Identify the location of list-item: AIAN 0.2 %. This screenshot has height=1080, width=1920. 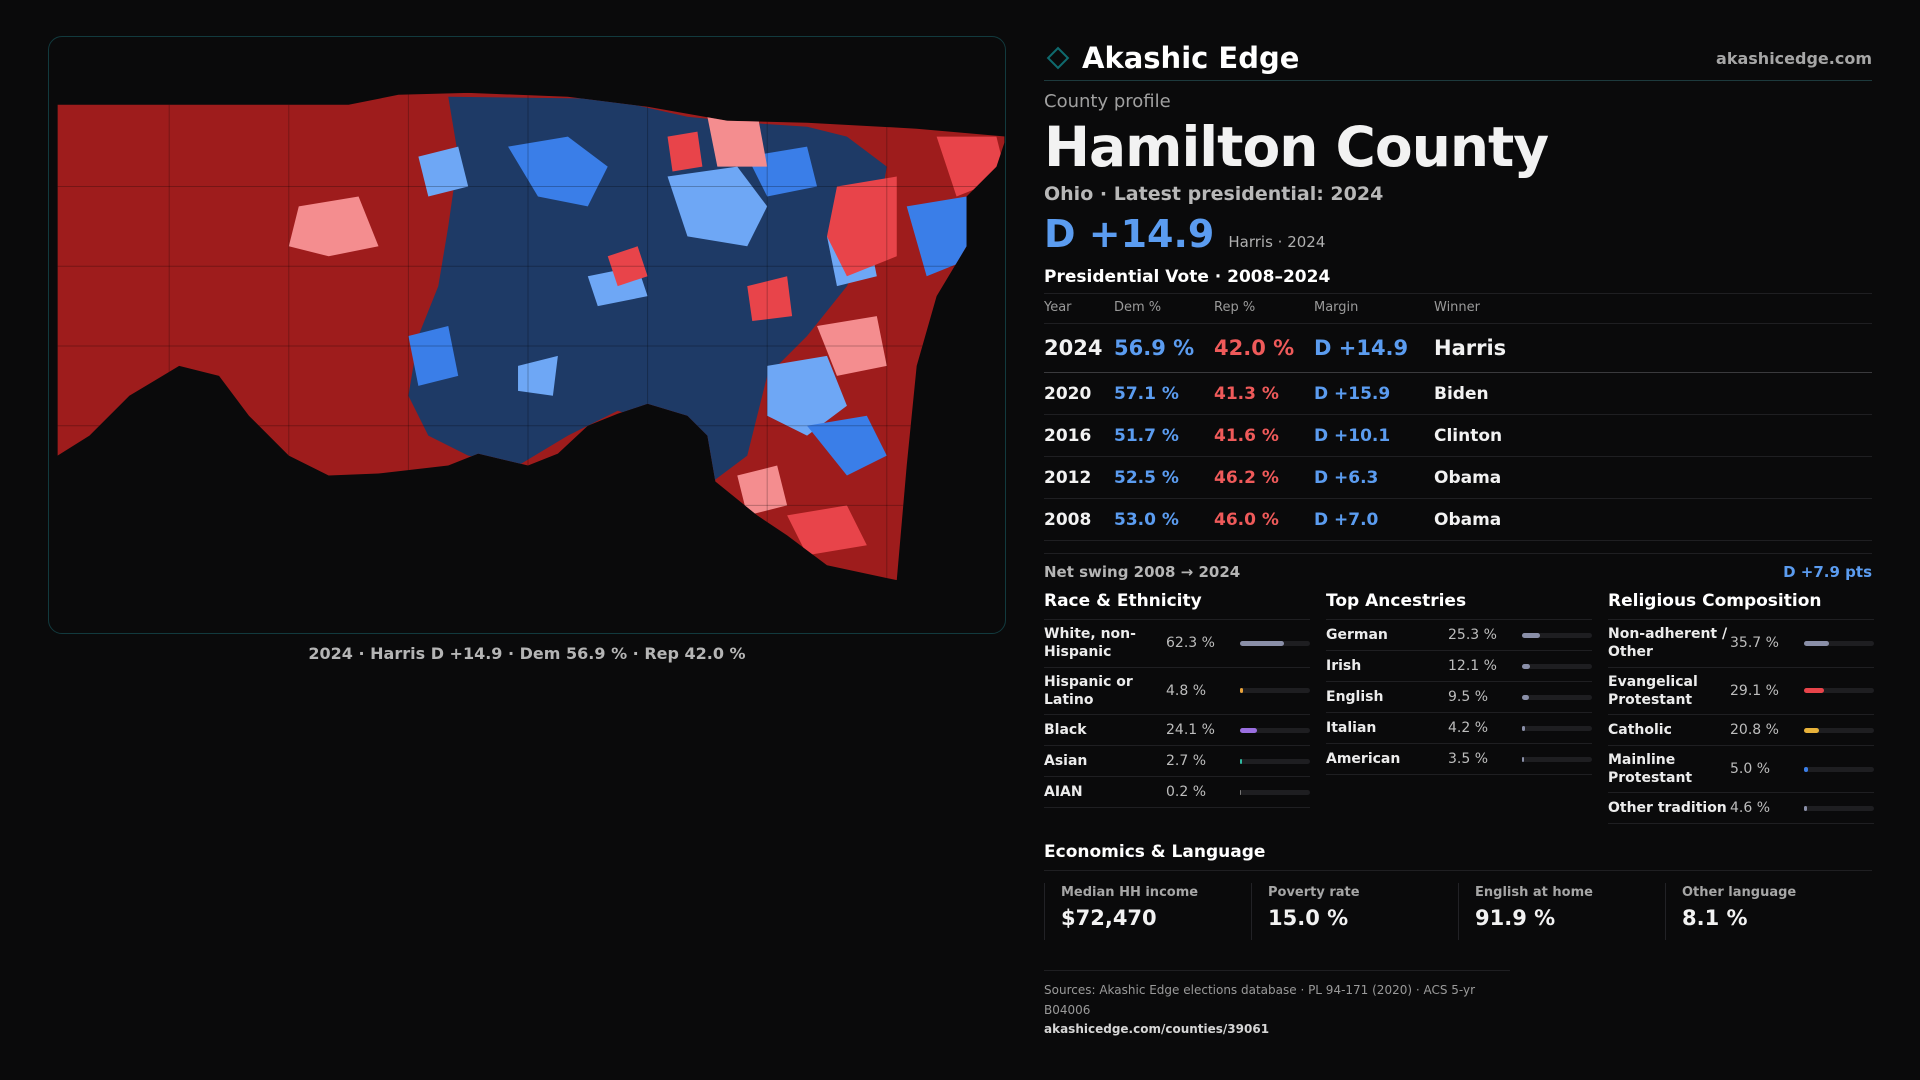
(1177, 792).